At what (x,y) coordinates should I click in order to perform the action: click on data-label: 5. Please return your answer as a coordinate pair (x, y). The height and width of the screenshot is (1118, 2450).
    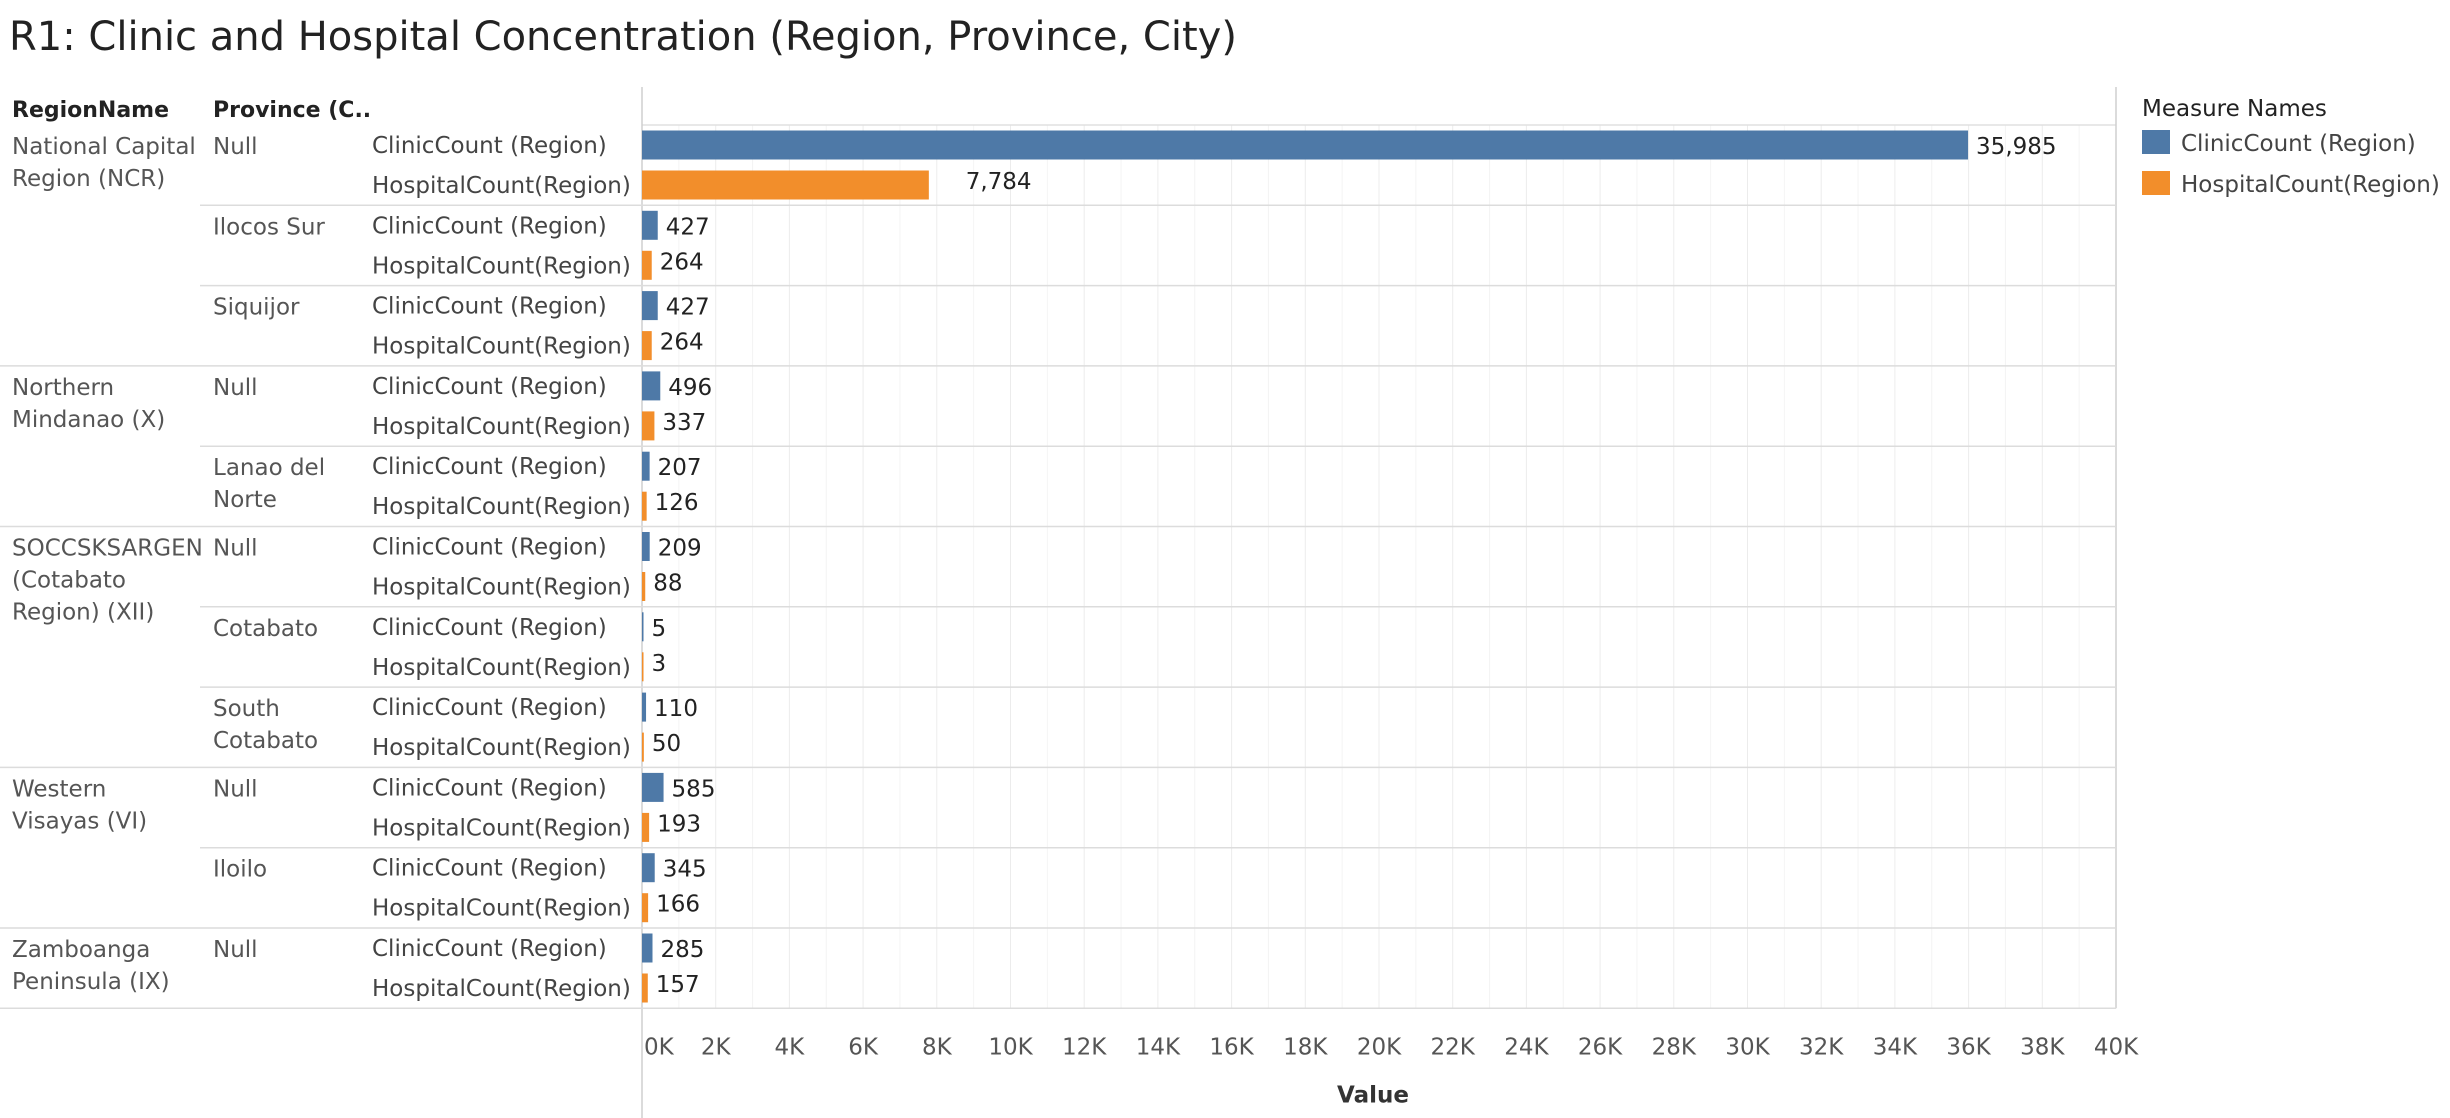
    Looking at the image, I should click on (659, 629).